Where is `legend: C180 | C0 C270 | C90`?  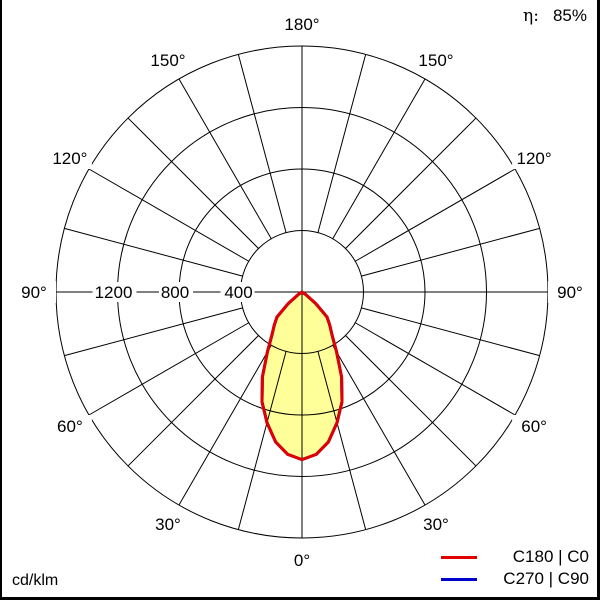
legend: C180 | C0 C270 | C90 is located at coordinates (515, 568).